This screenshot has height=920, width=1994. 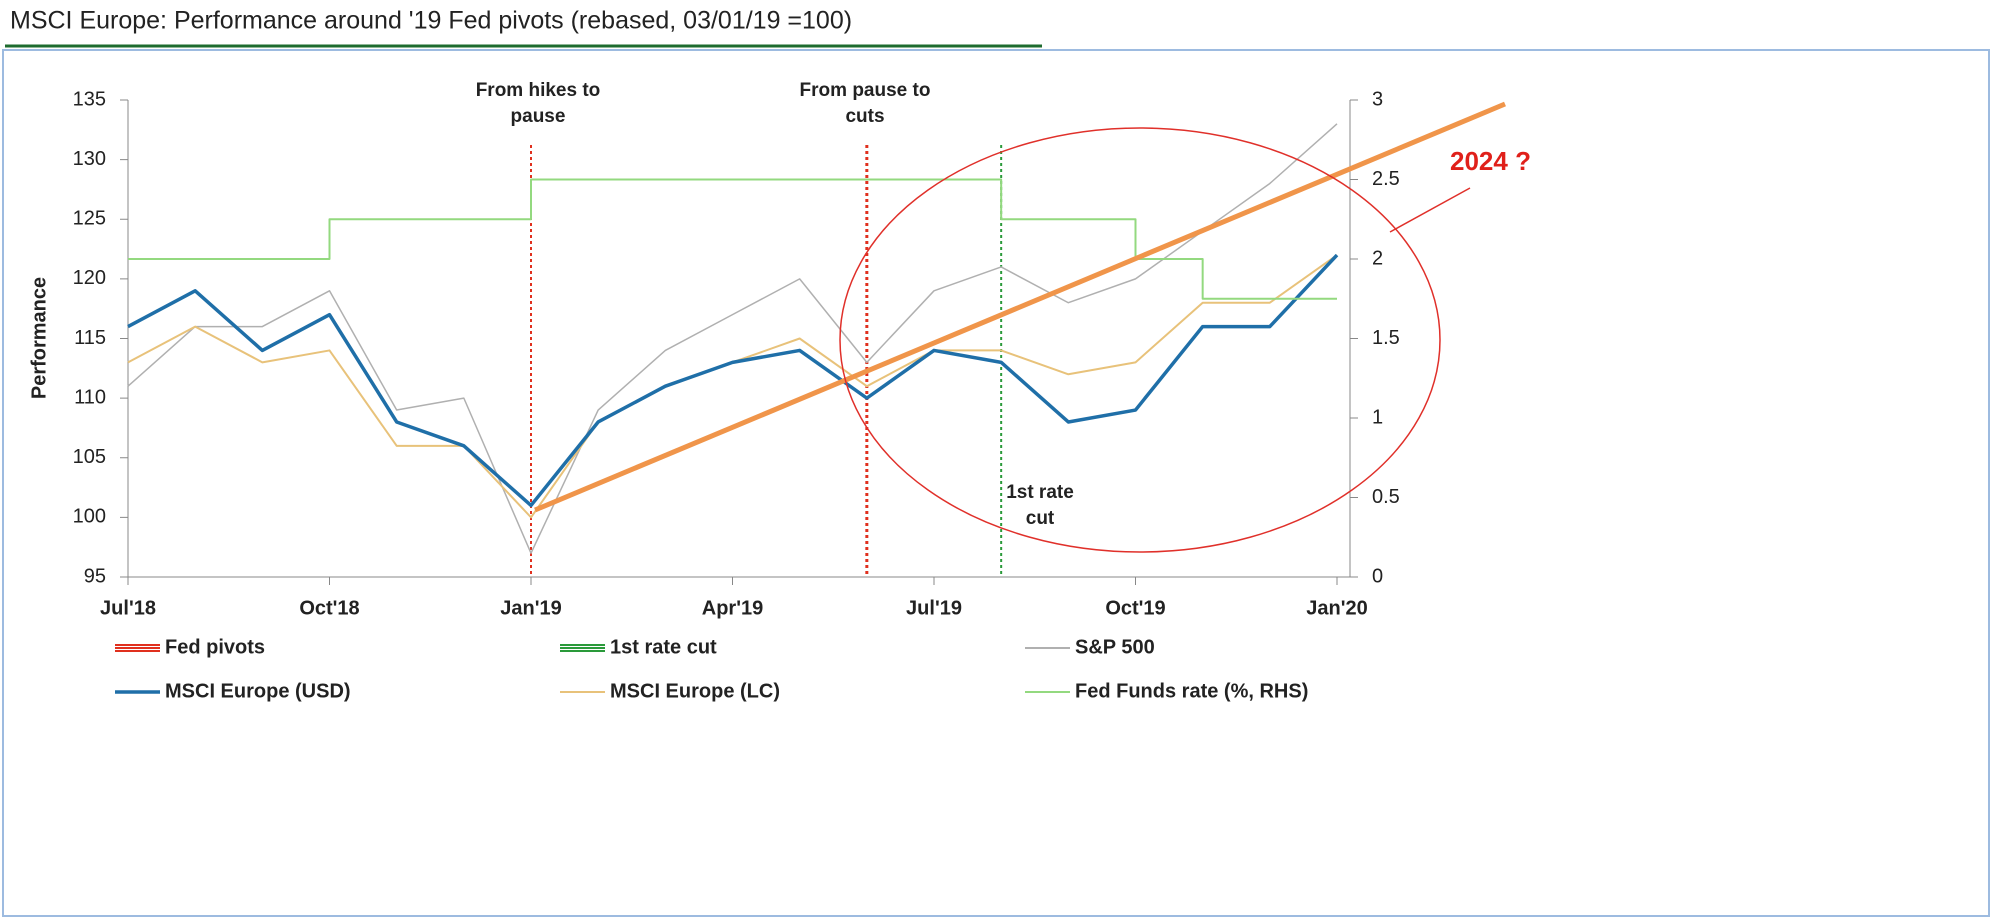 What do you see at coordinates (530, 608) in the screenshot?
I see `x-tick-label: Jan'19` at bounding box center [530, 608].